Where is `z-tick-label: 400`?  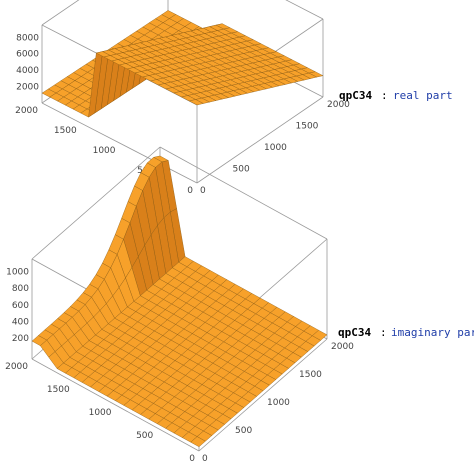
z-tick-label: 400 is located at coordinates (20, 323).